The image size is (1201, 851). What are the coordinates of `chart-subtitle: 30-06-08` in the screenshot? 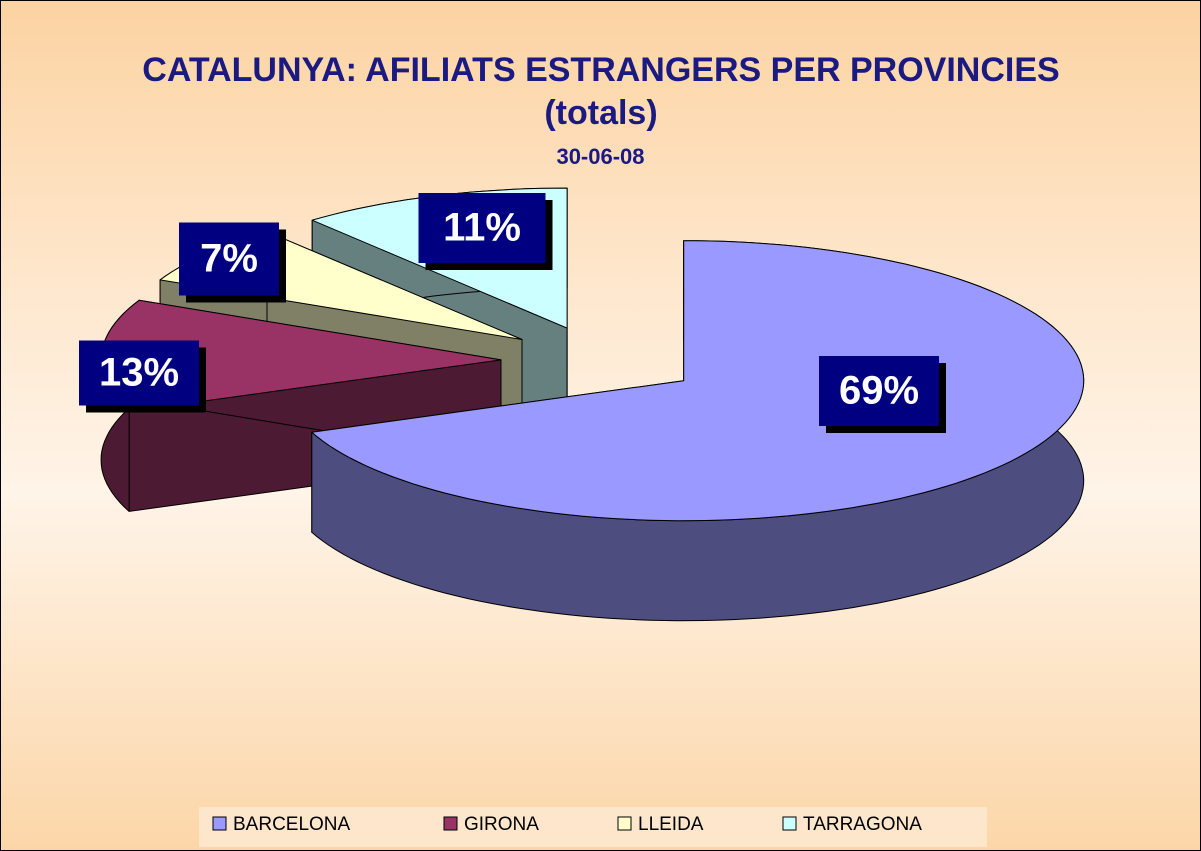 It's located at (600, 156).